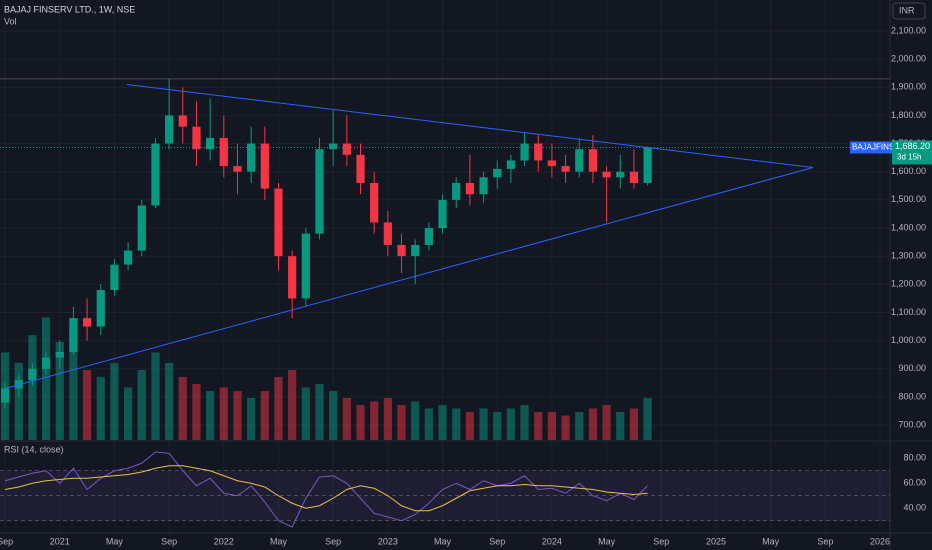 This screenshot has width=932, height=550. I want to click on y-tick-label: 1,200.00, so click(908, 284).